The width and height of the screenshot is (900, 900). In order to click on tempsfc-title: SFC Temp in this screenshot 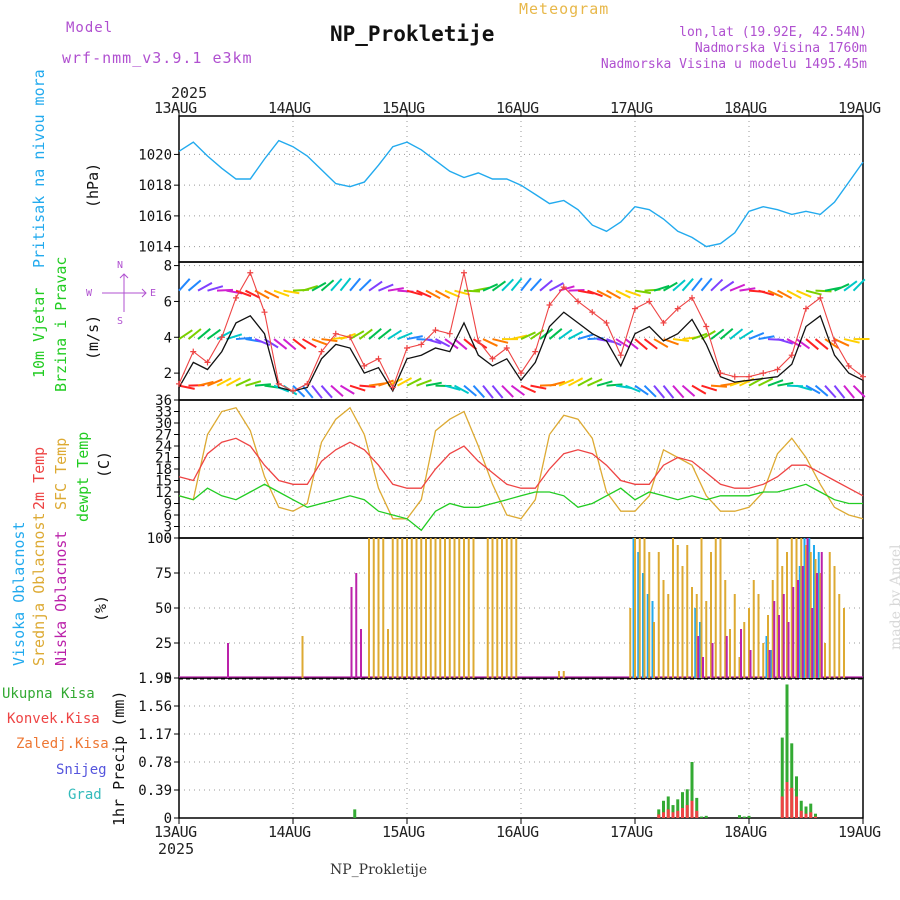, I will do `click(61, 473)`.